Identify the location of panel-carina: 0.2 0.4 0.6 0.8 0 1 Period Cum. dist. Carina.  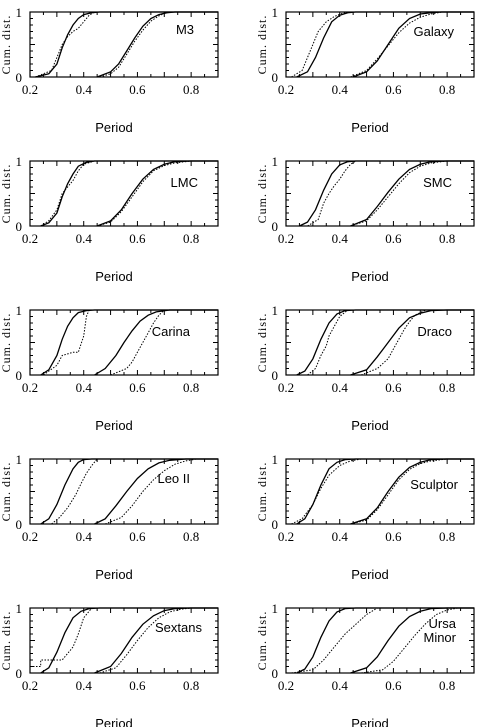
(109, 368).